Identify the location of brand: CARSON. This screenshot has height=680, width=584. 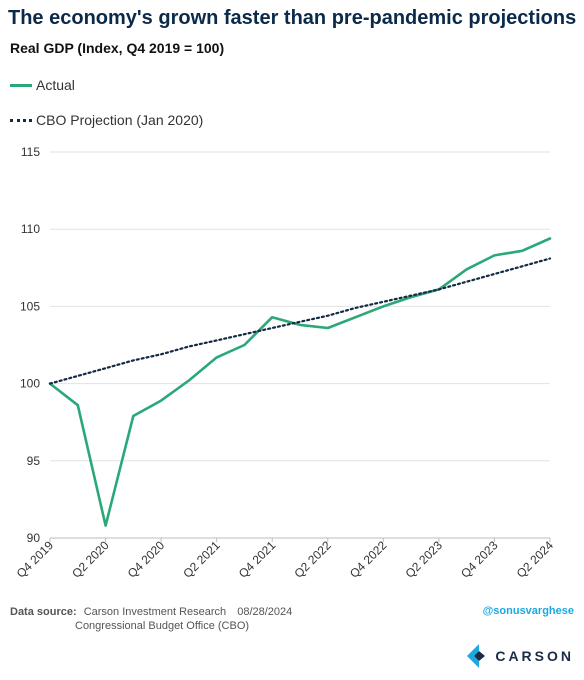
(520, 656).